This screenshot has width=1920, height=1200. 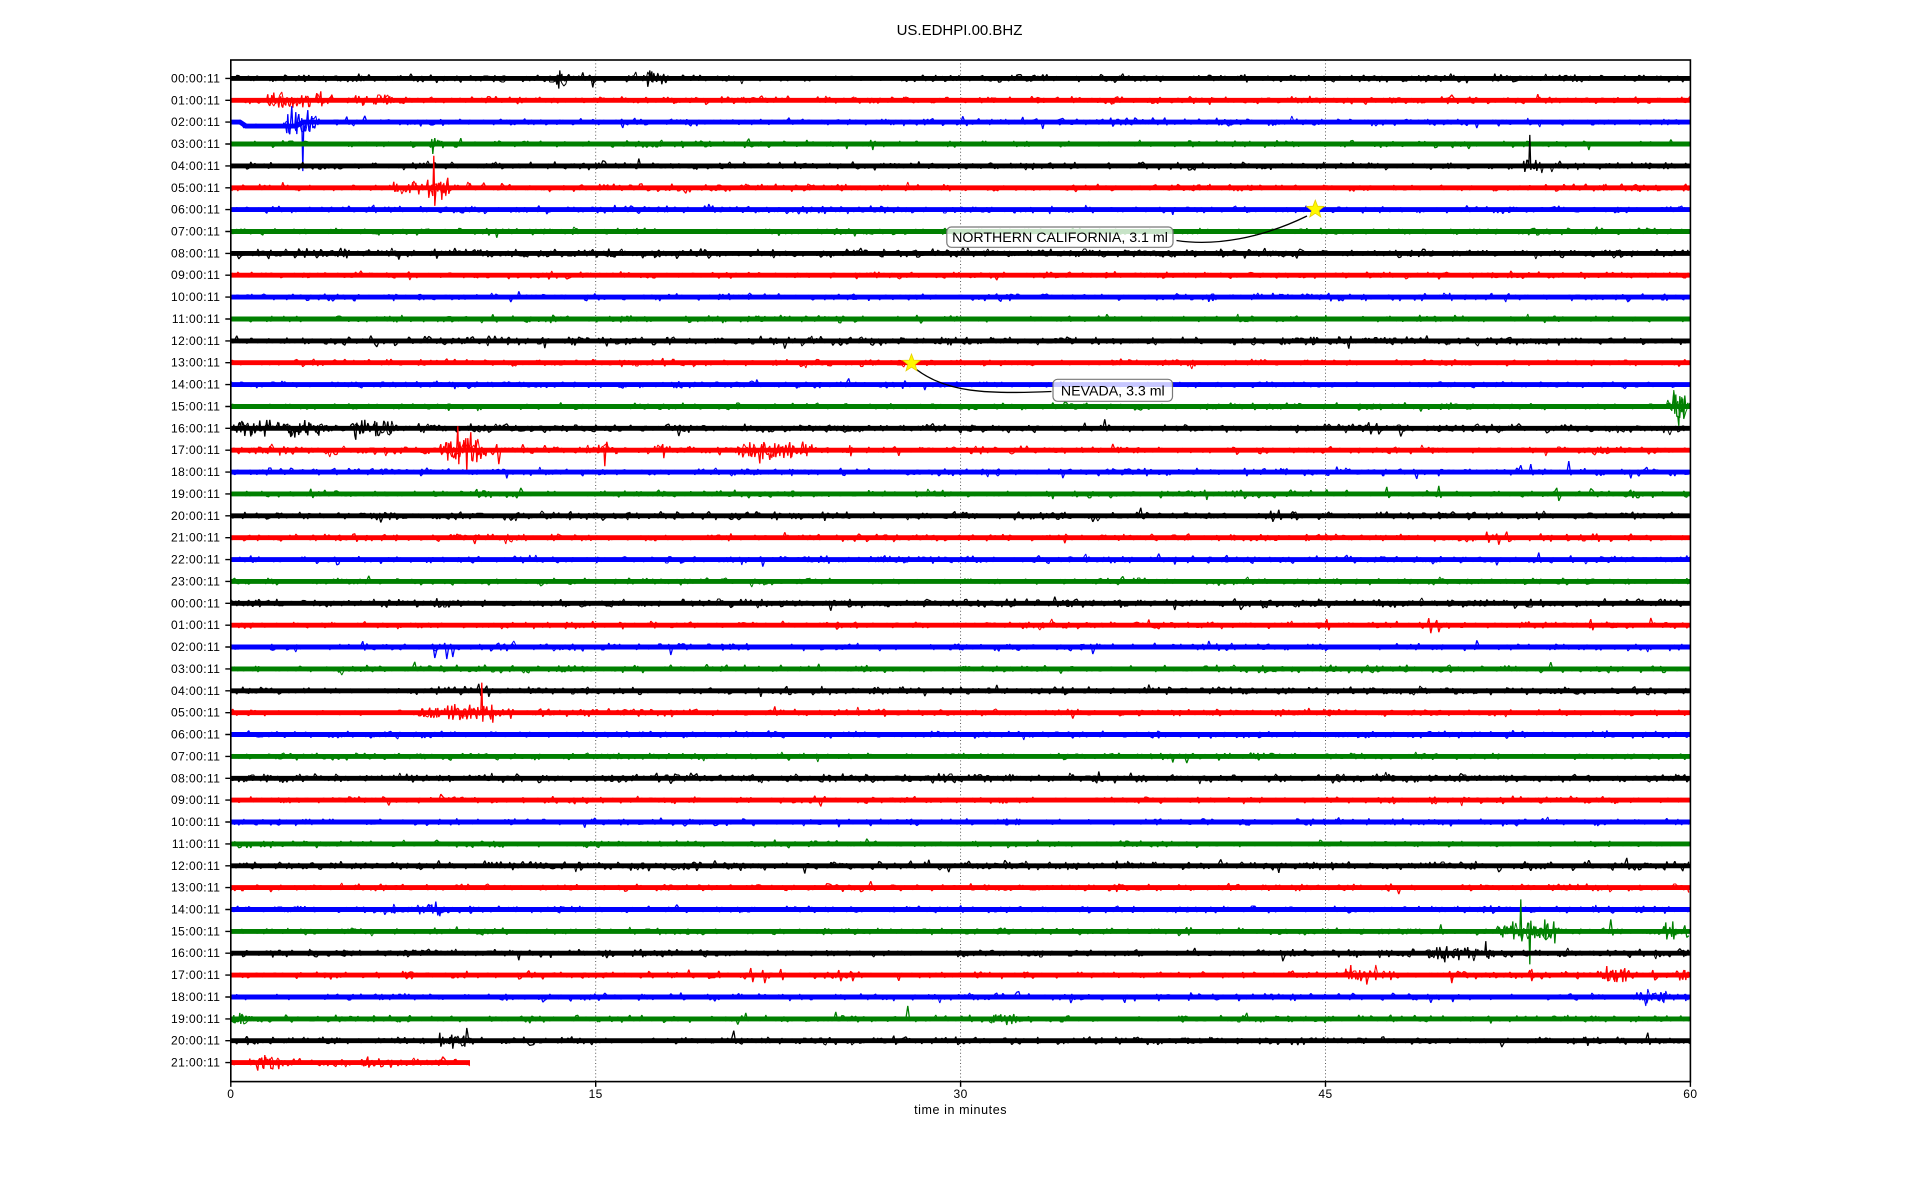 I want to click on svg-text: 30, so click(x=960, y=1094).